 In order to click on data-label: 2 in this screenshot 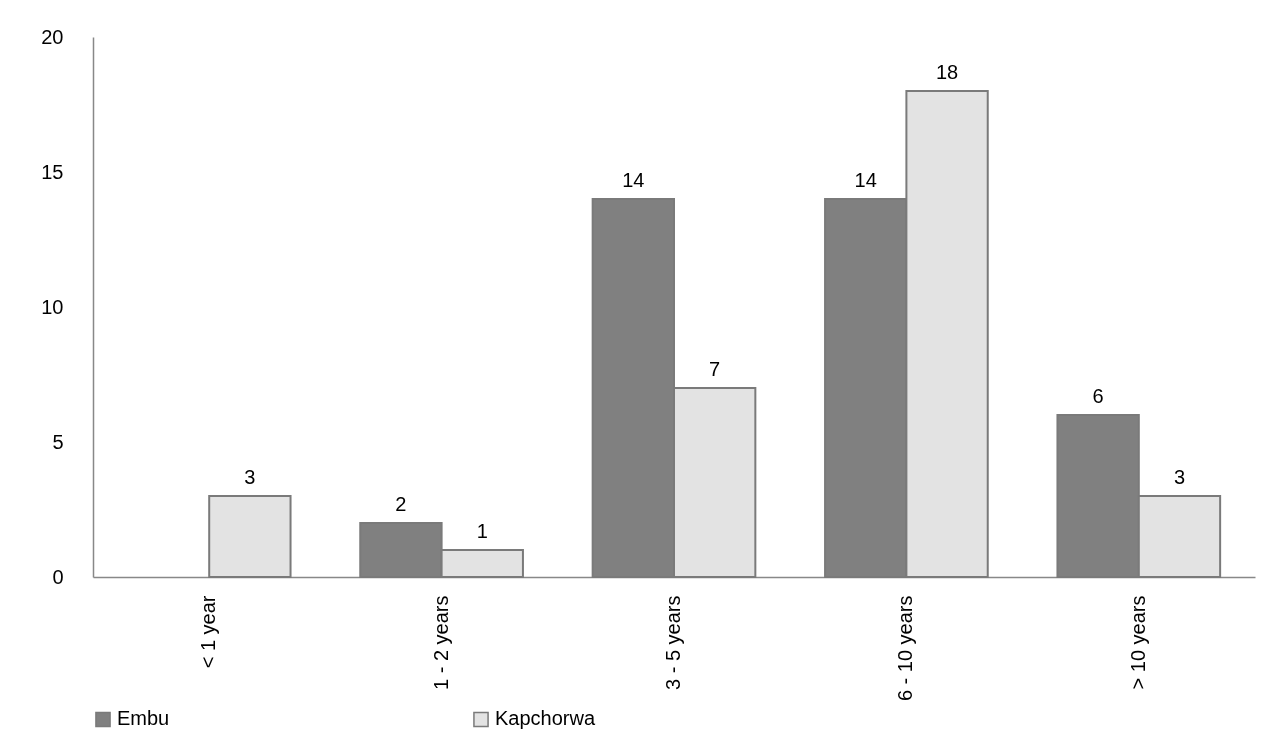, I will do `click(401, 504)`.